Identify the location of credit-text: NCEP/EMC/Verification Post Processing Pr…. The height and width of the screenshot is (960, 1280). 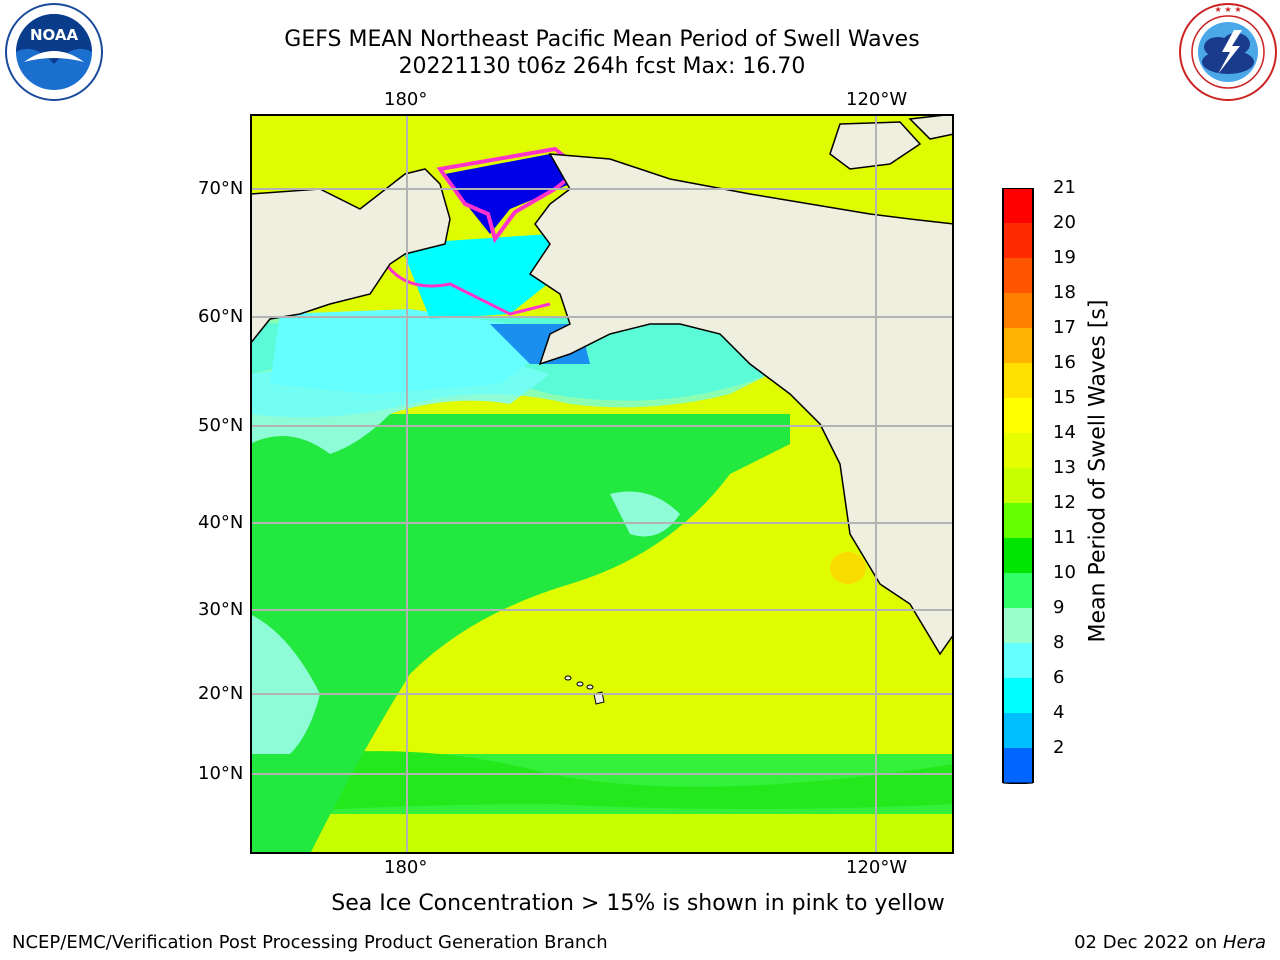
(310, 942).